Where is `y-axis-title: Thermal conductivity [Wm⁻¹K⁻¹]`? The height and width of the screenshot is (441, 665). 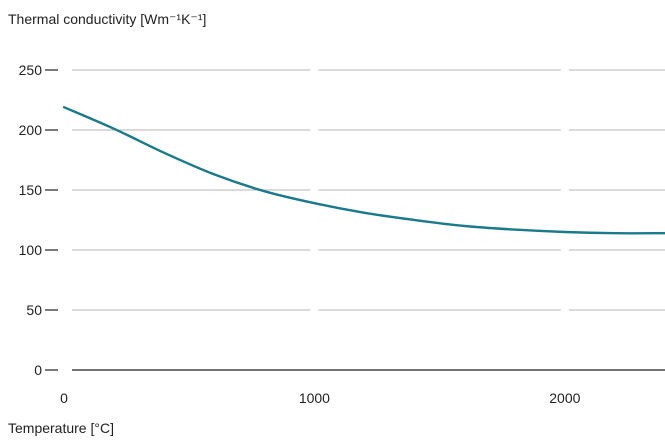
y-axis-title: Thermal conductivity [Wm⁻¹K⁻¹] is located at coordinates (107, 19).